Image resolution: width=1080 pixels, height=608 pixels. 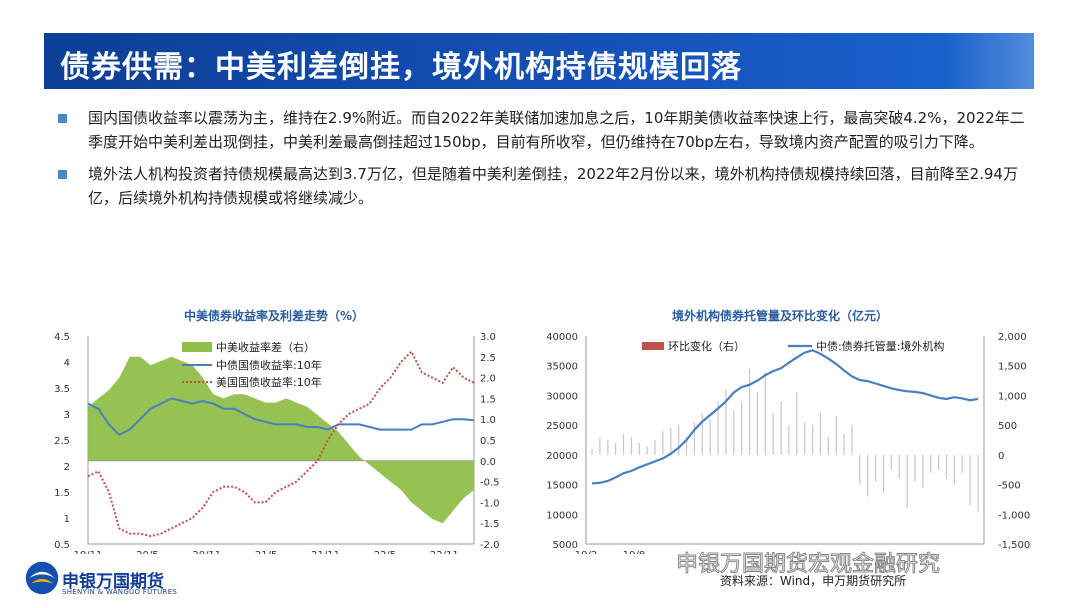 What do you see at coordinates (565, 545) in the screenshot?
I see `y-tick-label-left: 5000` at bounding box center [565, 545].